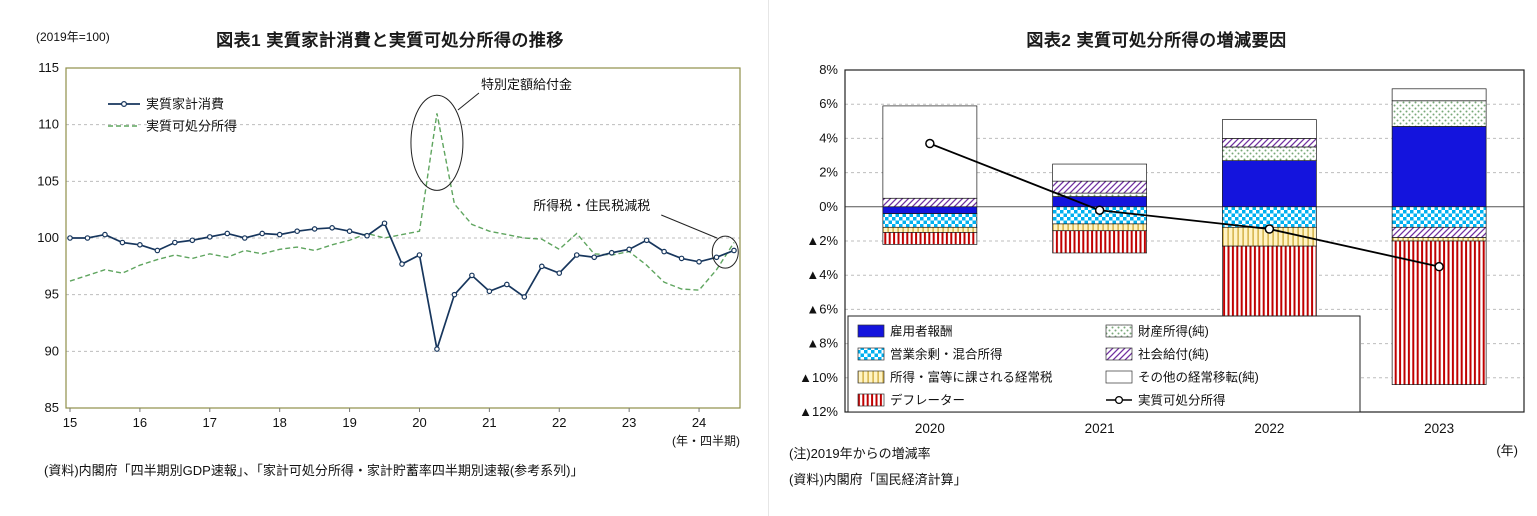 The height and width of the screenshot is (516, 1537). Describe the element at coordinates (828, 103) in the screenshot. I see `svg-text: 6%` at that location.